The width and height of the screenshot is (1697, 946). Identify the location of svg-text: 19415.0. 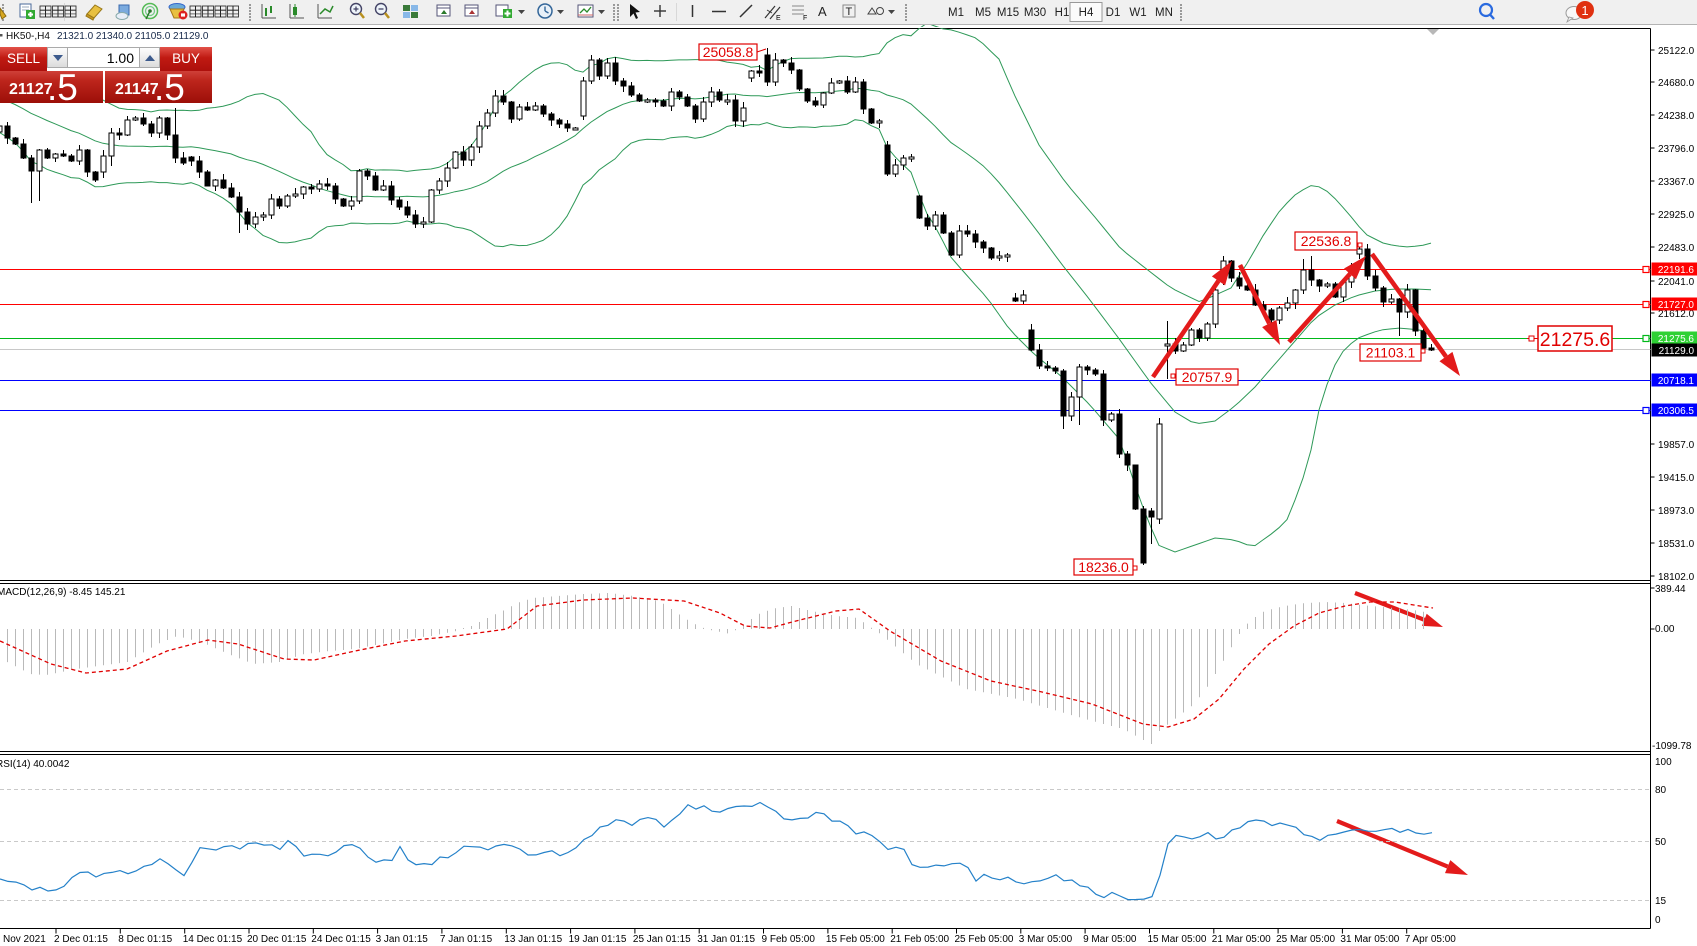
(1676, 478).